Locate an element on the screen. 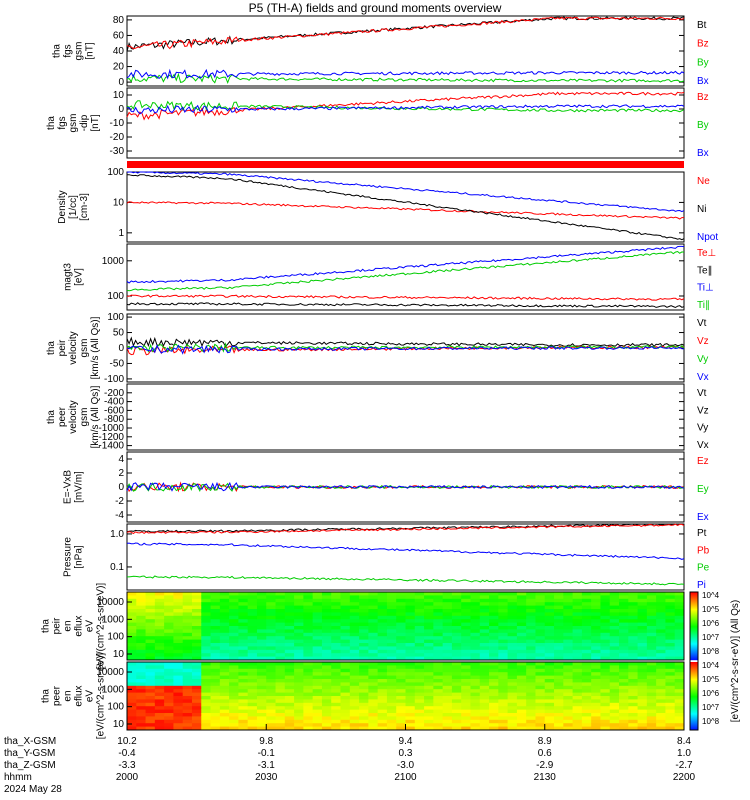 This screenshot has height=800, width=750. legend-label: Vz is located at coordinates (703, 341).